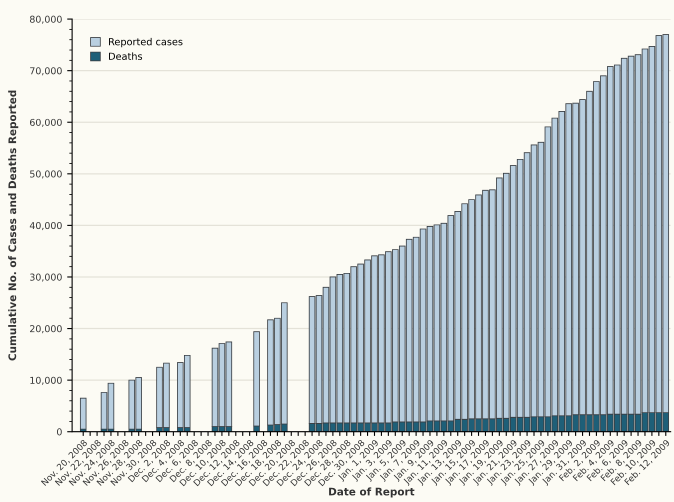 This screenshot has height=502, width=674. Describe the element at coordinates (46, 226) in the screenshot. I see `y-tick-label: 40,000` at that location.